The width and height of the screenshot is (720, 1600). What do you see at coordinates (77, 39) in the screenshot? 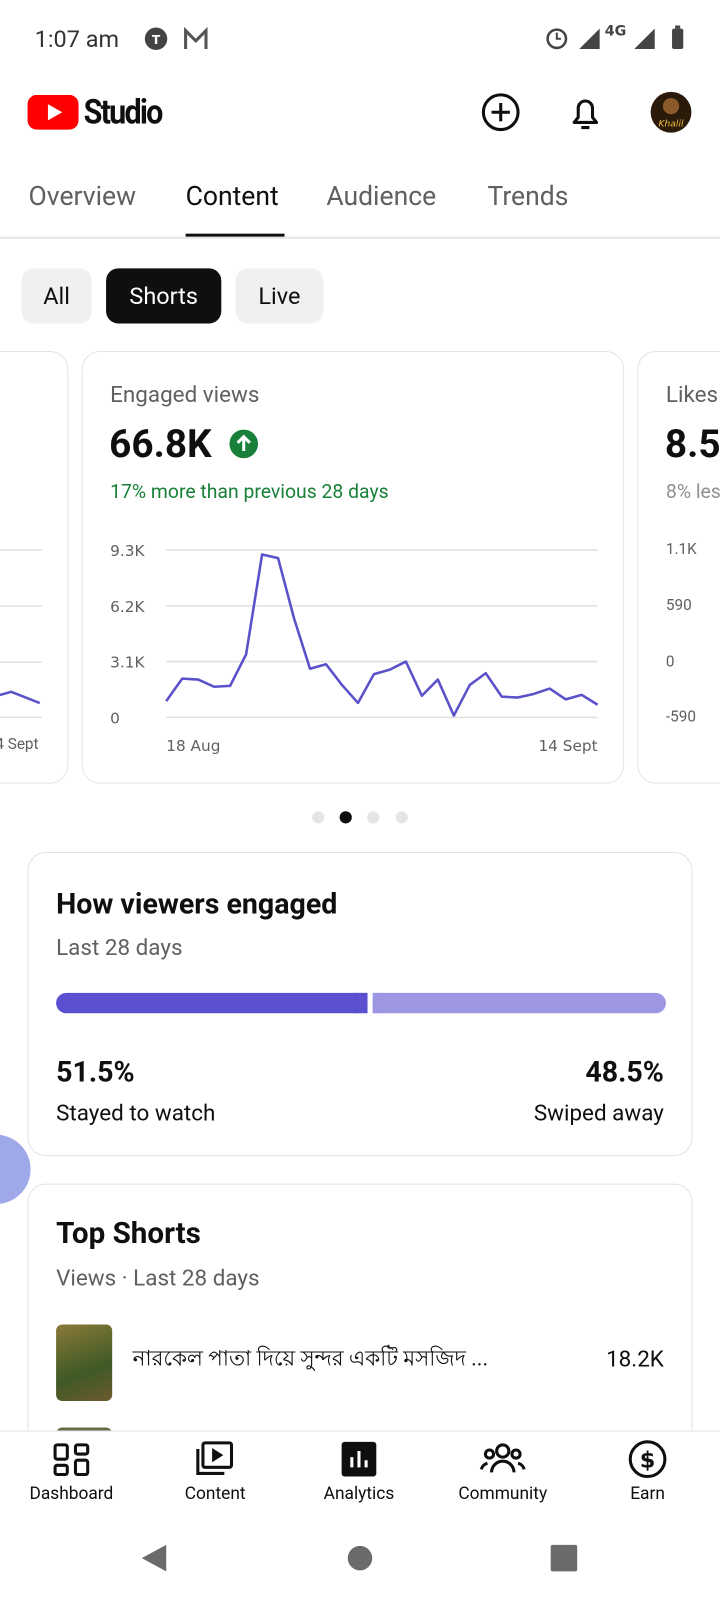
I see `status-time: 1:07 am` at bounding box center [77, 39].